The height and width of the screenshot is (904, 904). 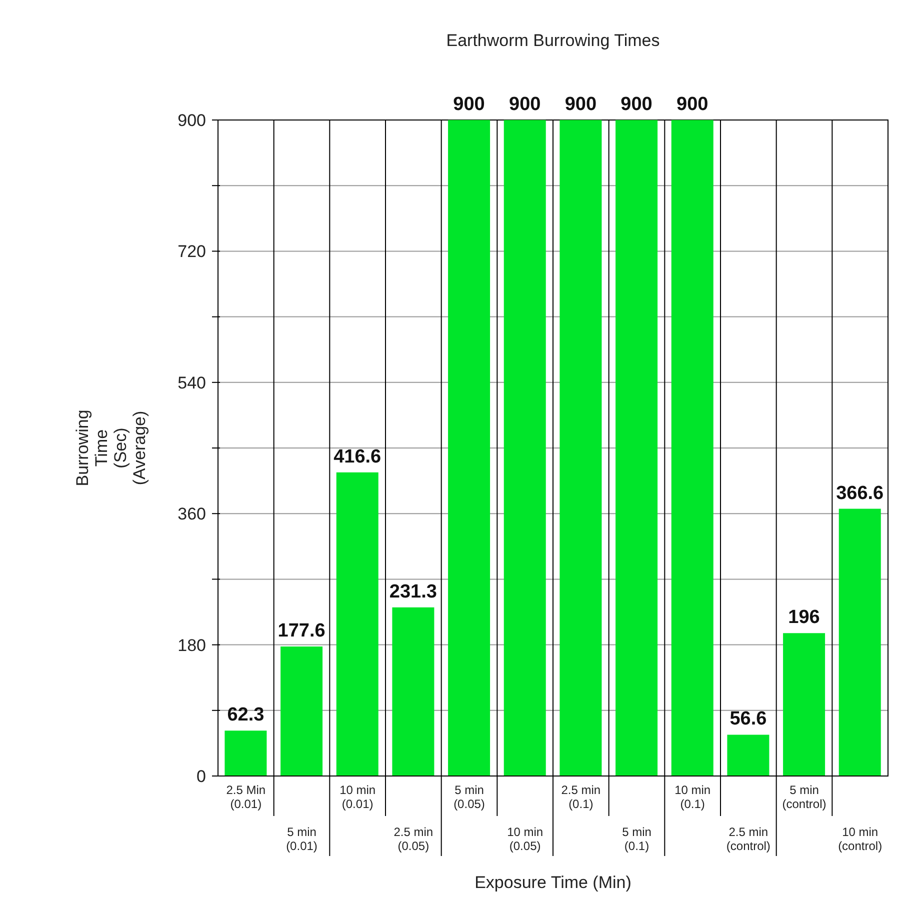 What do you see at coordinates (692, 797) in the screenshot?
I see `x-tick-label: 10 min (0.1)` at bounding box center [692, 797].